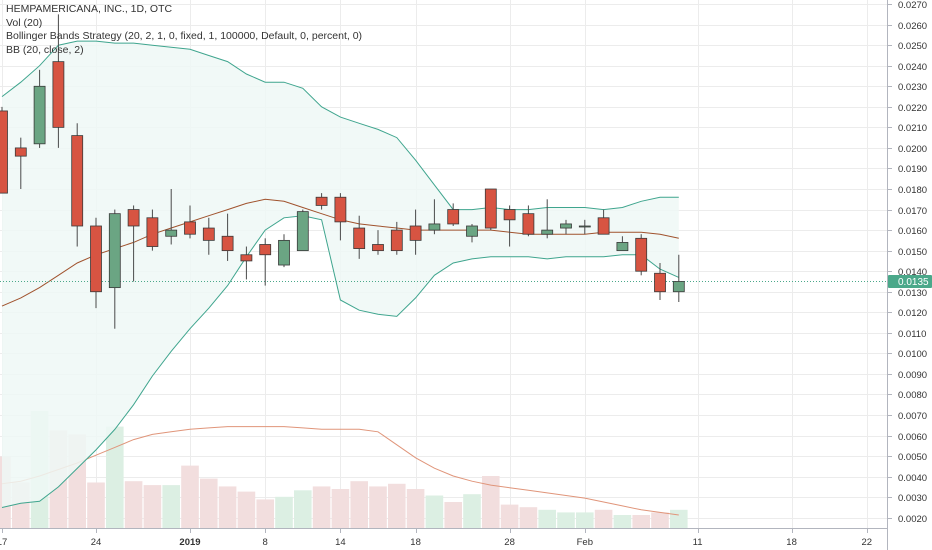 This screenshot has height=550, width=932. I want to click on price-tick-label: 0.0130, so click(912, 293).